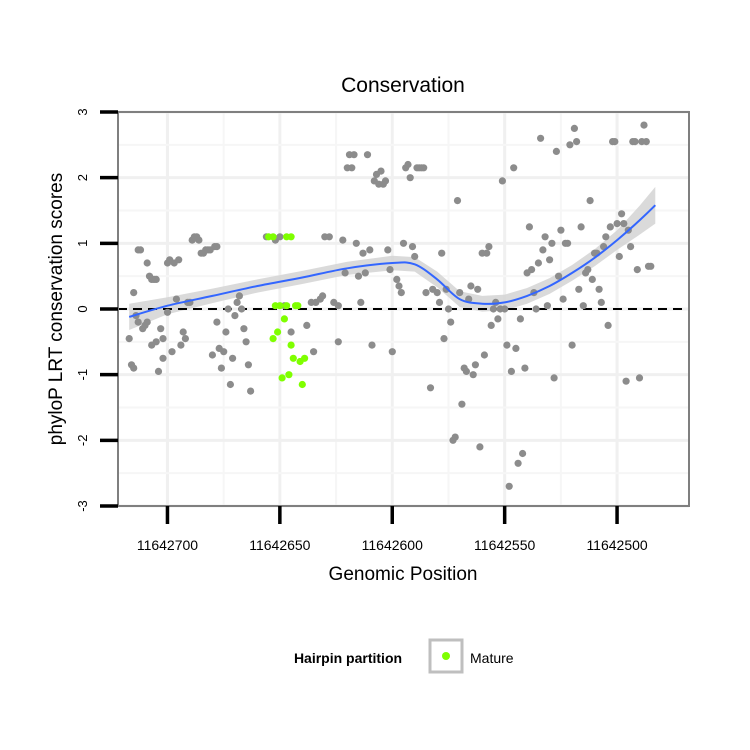 This screenshot has width=750, height=750. Describe the element at coordinates (82, 506) in the screenshot. I see `y-tick-label: -3` at that location.